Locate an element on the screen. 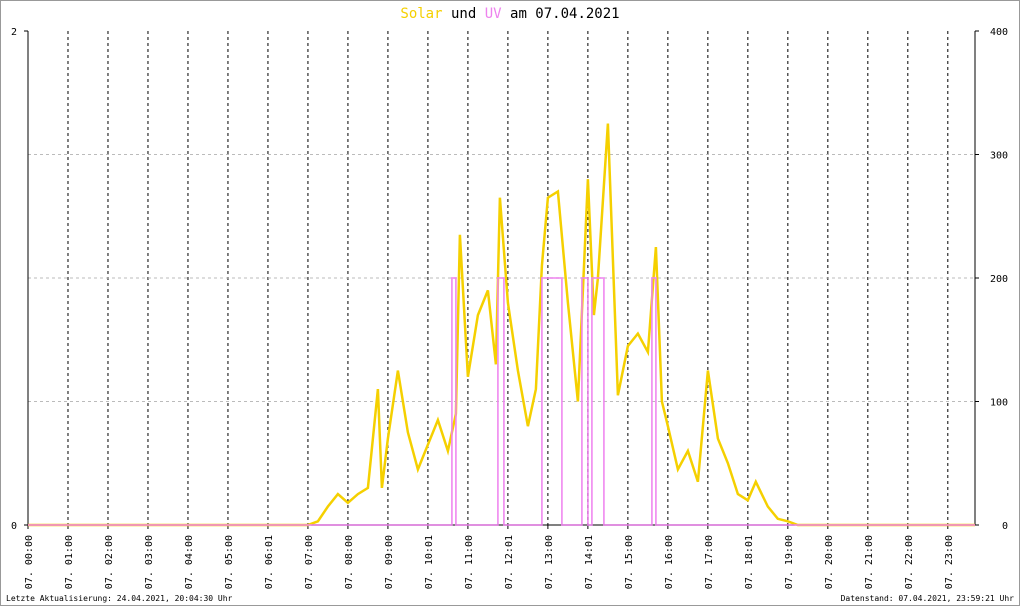 This screenshot has width=1020, height=606. x-tick-label: 07. 00:00 is located at coordinates (29, 562).